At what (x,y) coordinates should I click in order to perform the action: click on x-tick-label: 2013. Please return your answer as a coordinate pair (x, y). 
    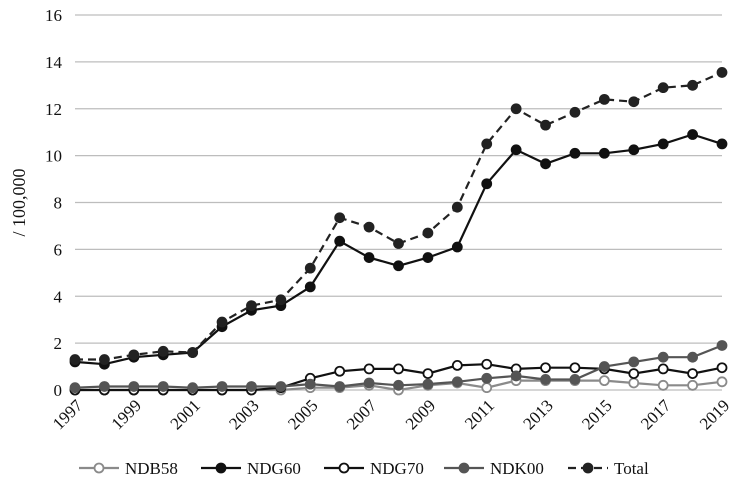
    Looking at the image, I should click on (537, 414).